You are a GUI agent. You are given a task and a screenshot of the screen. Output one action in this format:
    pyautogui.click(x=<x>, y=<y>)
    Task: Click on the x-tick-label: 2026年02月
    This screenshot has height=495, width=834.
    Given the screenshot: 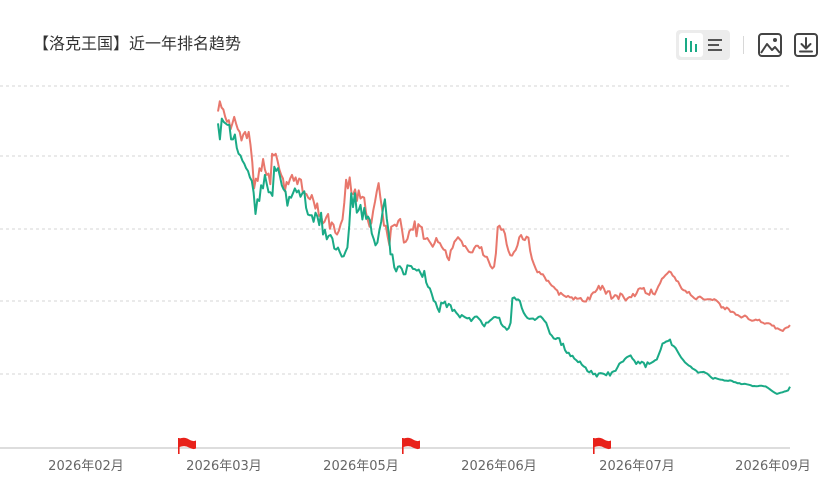 What is the action you would take?
    pyautogui.click(x=86, y=466)
    